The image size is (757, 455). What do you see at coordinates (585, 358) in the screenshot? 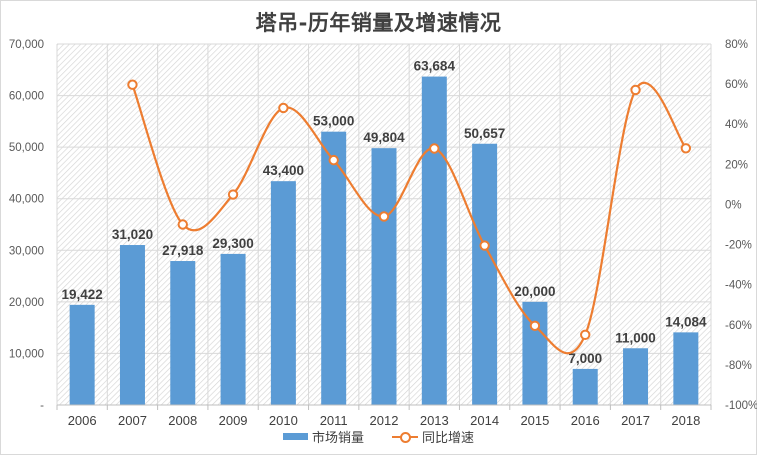
I see `data-label: 7,000` at bounding box center [585, 358].